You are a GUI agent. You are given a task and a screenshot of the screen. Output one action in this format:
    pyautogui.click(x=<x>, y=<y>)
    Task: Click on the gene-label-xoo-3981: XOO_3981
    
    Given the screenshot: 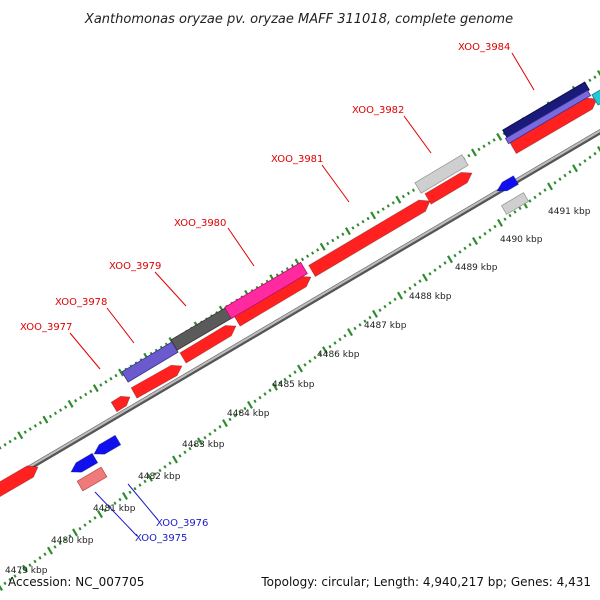 What is the action you would take?
    pyautogui.click(x=297, y=159)
    